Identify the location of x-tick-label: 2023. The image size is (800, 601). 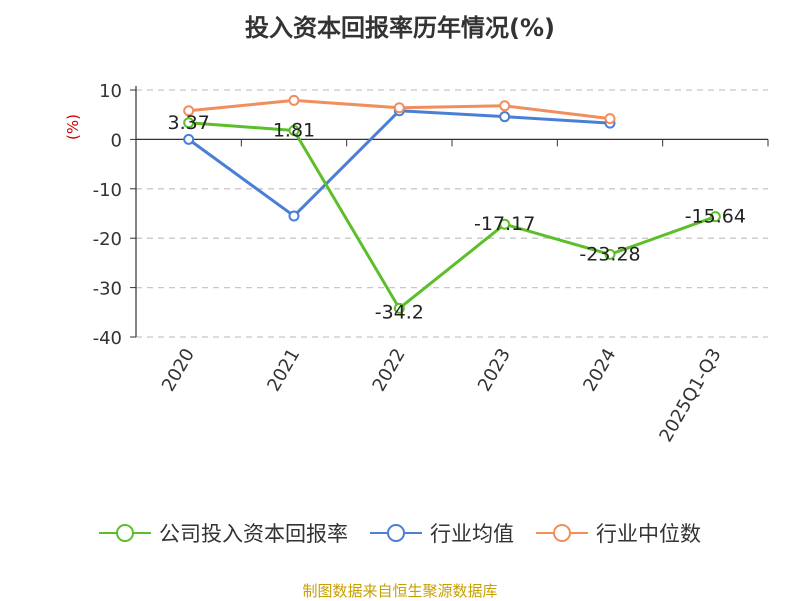
(494, 370).